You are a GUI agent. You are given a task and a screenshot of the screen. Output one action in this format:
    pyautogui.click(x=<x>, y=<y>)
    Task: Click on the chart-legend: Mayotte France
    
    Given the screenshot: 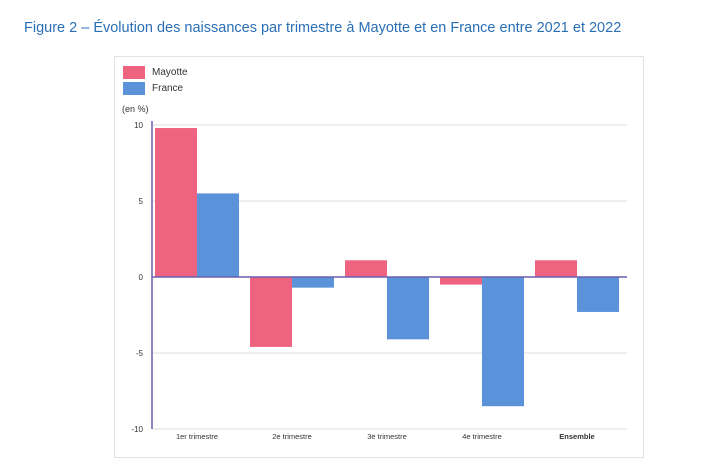 What is the action you would take?
    pyautogui.click(x=155, y=80)
    